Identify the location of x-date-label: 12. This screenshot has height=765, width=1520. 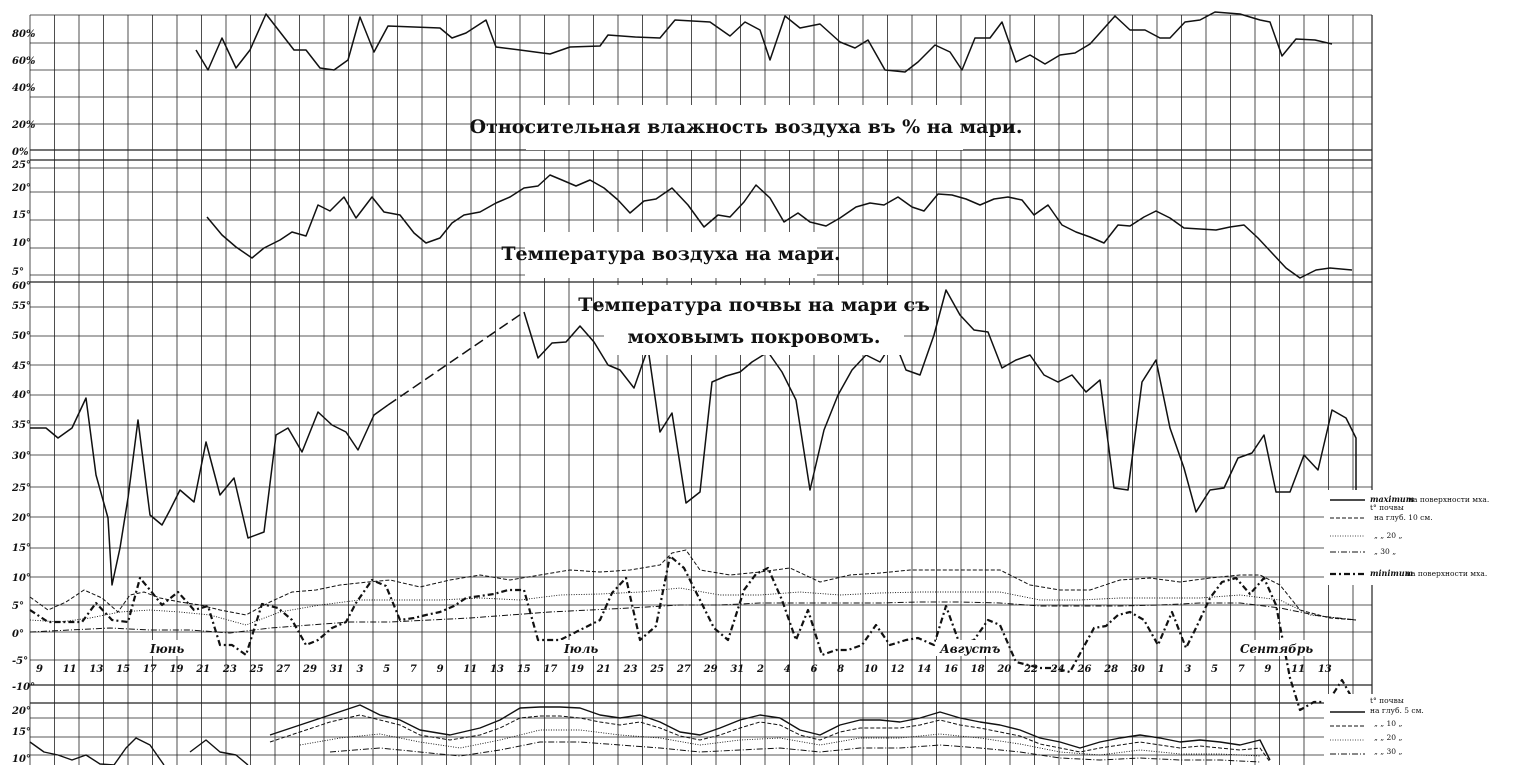
(898, 669).